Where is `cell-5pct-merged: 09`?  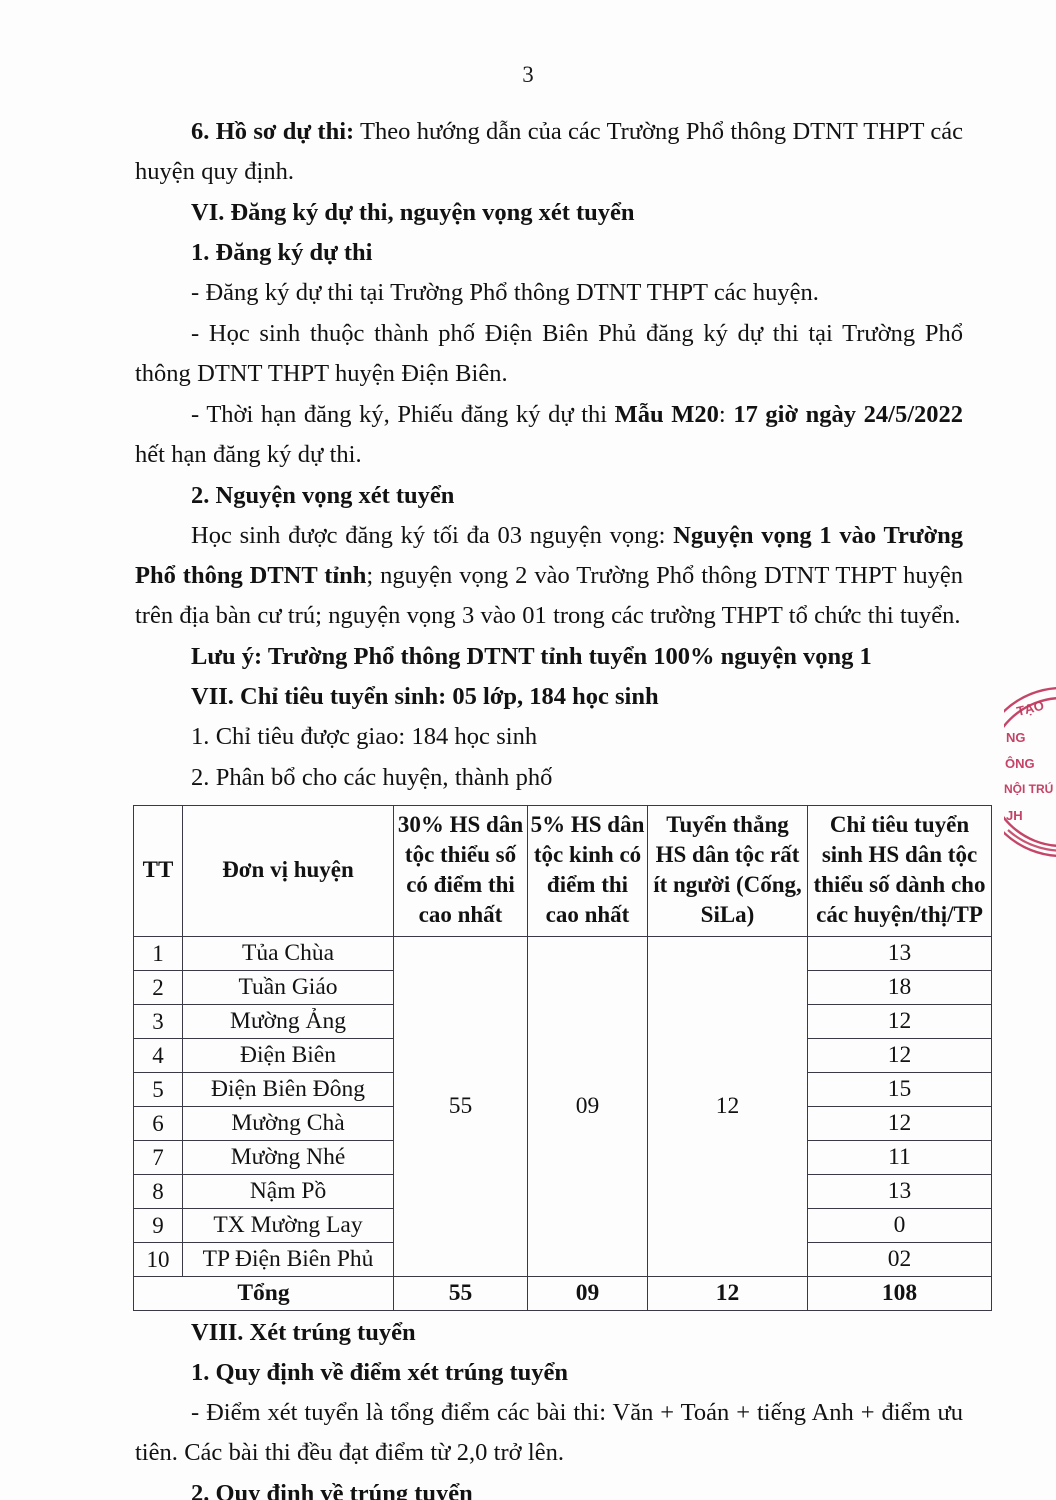
cell-5pct-merged: 09 is located at coordinates (587, 1106).